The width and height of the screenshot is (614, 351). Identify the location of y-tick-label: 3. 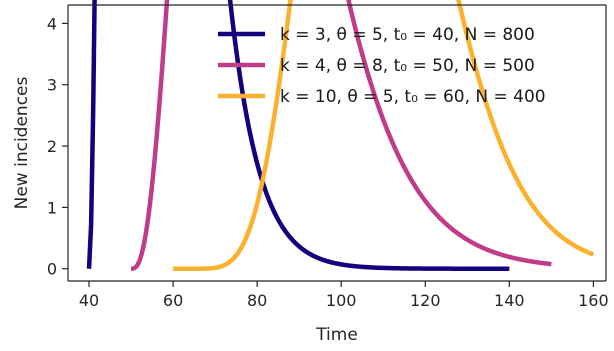
(52, 85).